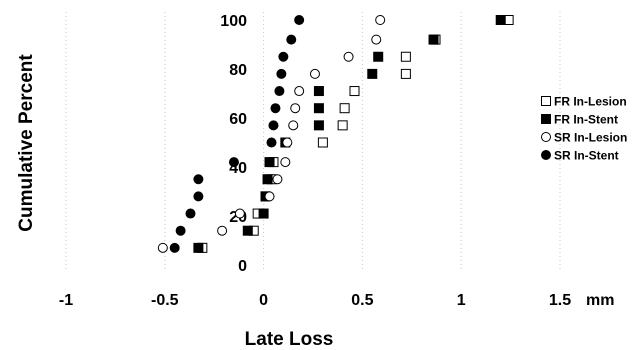 Image resolution: width=640 pixels, height=350 pixels. I want to click on x-unit-label: mm, so click(600, 300).